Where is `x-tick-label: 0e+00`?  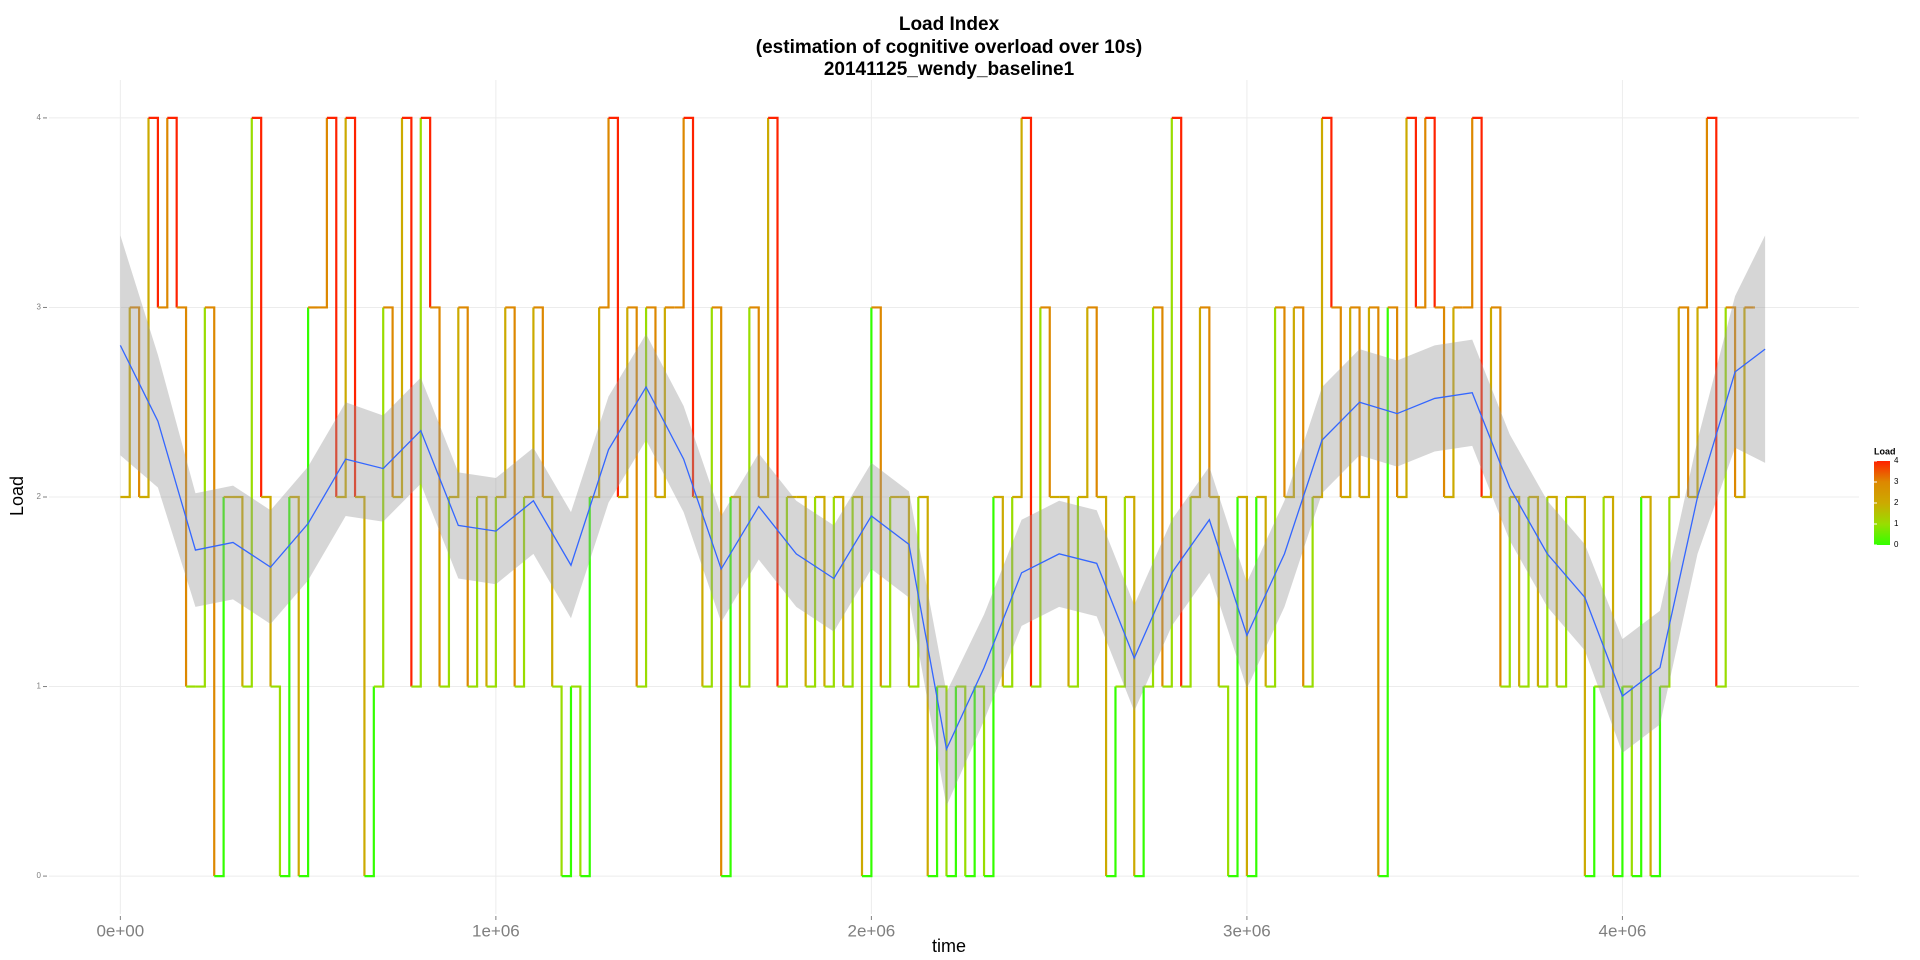
x-tick-label: 0e+00 is located at coordinates (120, 930).